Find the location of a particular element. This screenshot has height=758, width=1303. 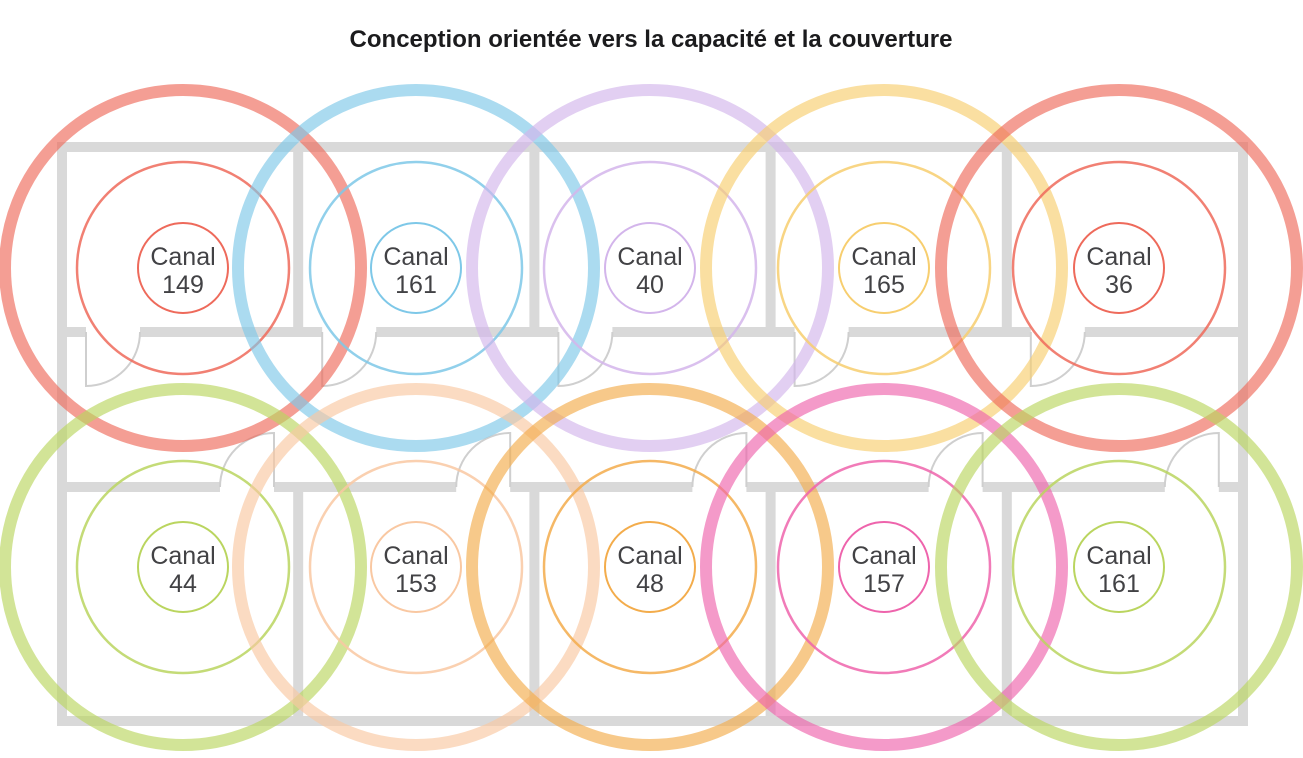

ap-channel-label: Canal 153 is located at coordinates (415, 570).